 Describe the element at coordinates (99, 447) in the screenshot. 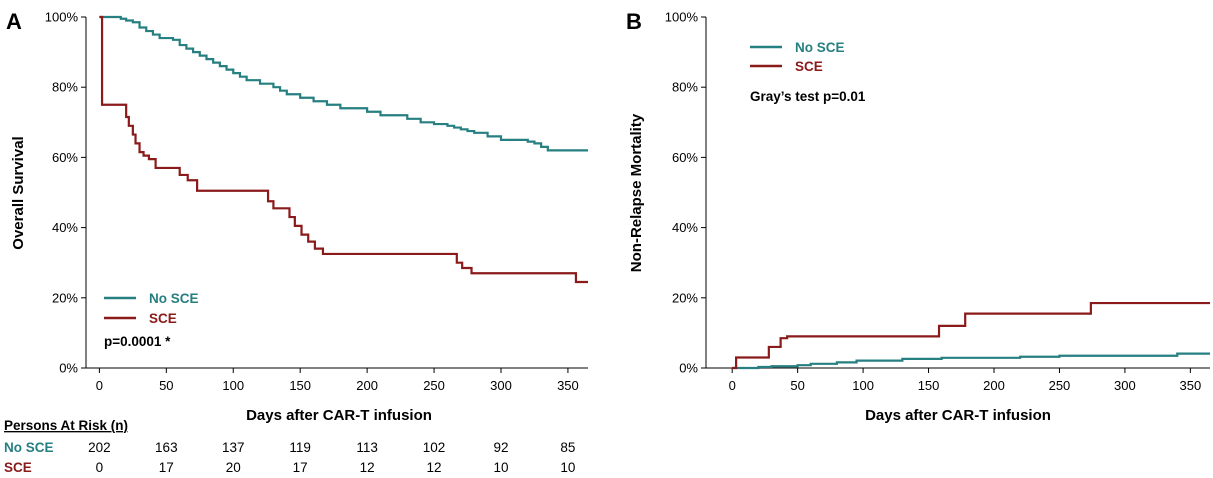

I see `risk-table-cell: 202` at that location.